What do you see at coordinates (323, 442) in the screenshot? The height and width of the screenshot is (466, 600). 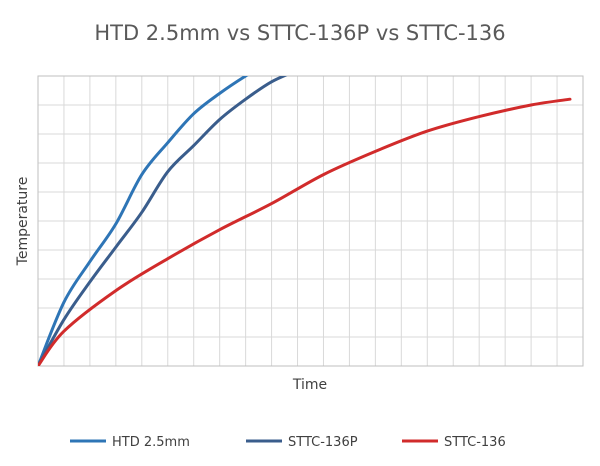 I see `legend-label-2: STTC-136P` at bounding box center [323, 442].